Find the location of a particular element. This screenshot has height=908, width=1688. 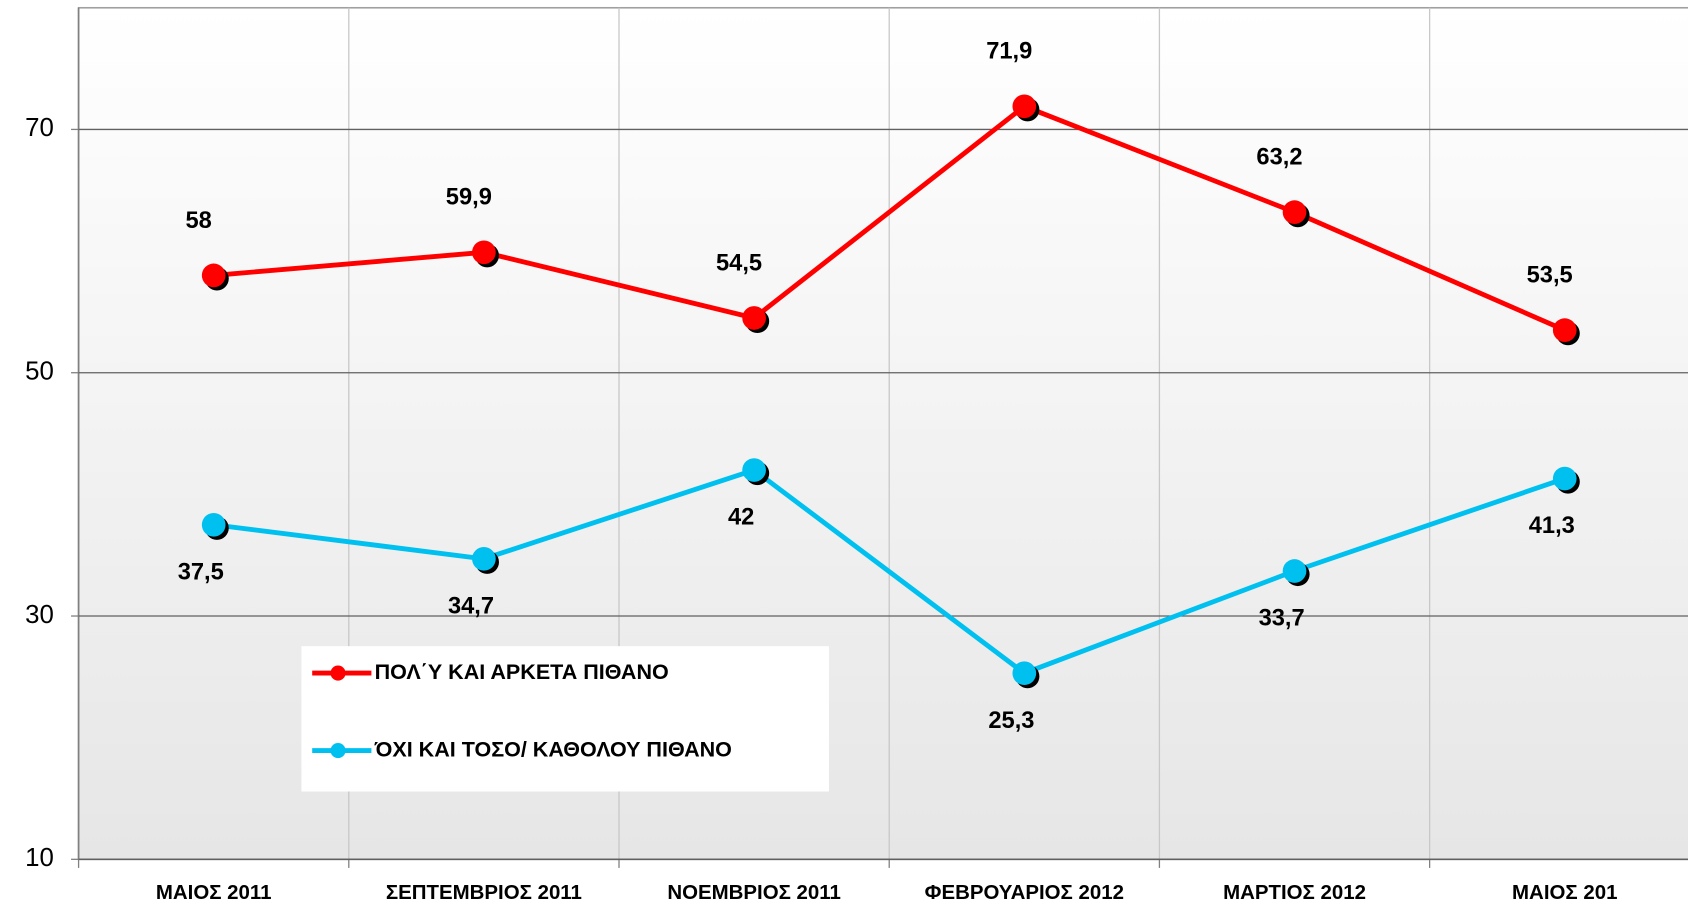

y-tick-label: 50 is located at coordinates (39, 372).